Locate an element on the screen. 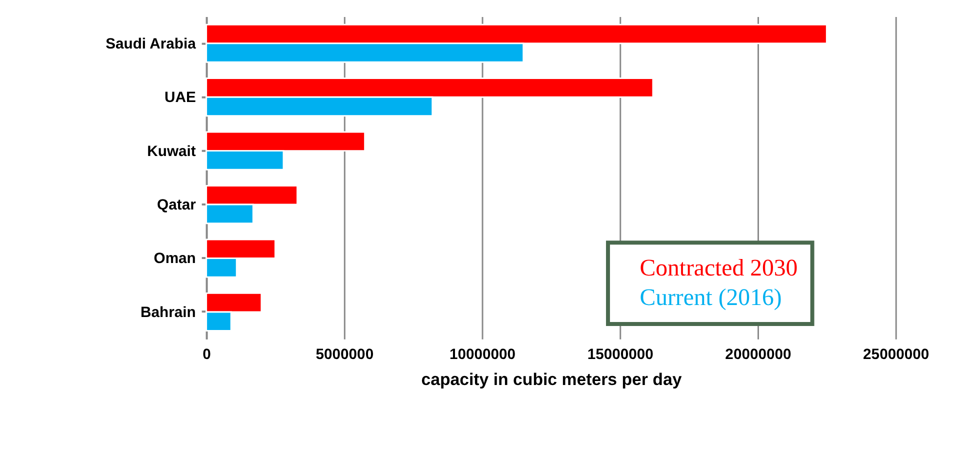  text: Contracted 2030 is located at coordinates (719, 268).